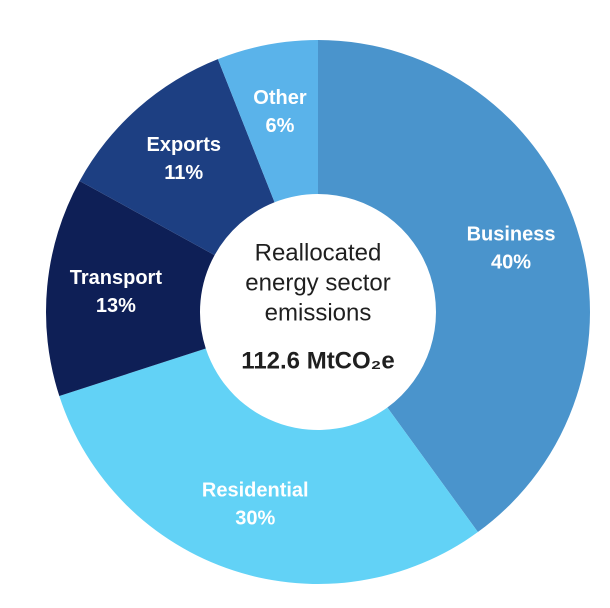 The image size is (610, 608). I want to click on center-total: 112.6 MtCO₂e, so click(317, 360).